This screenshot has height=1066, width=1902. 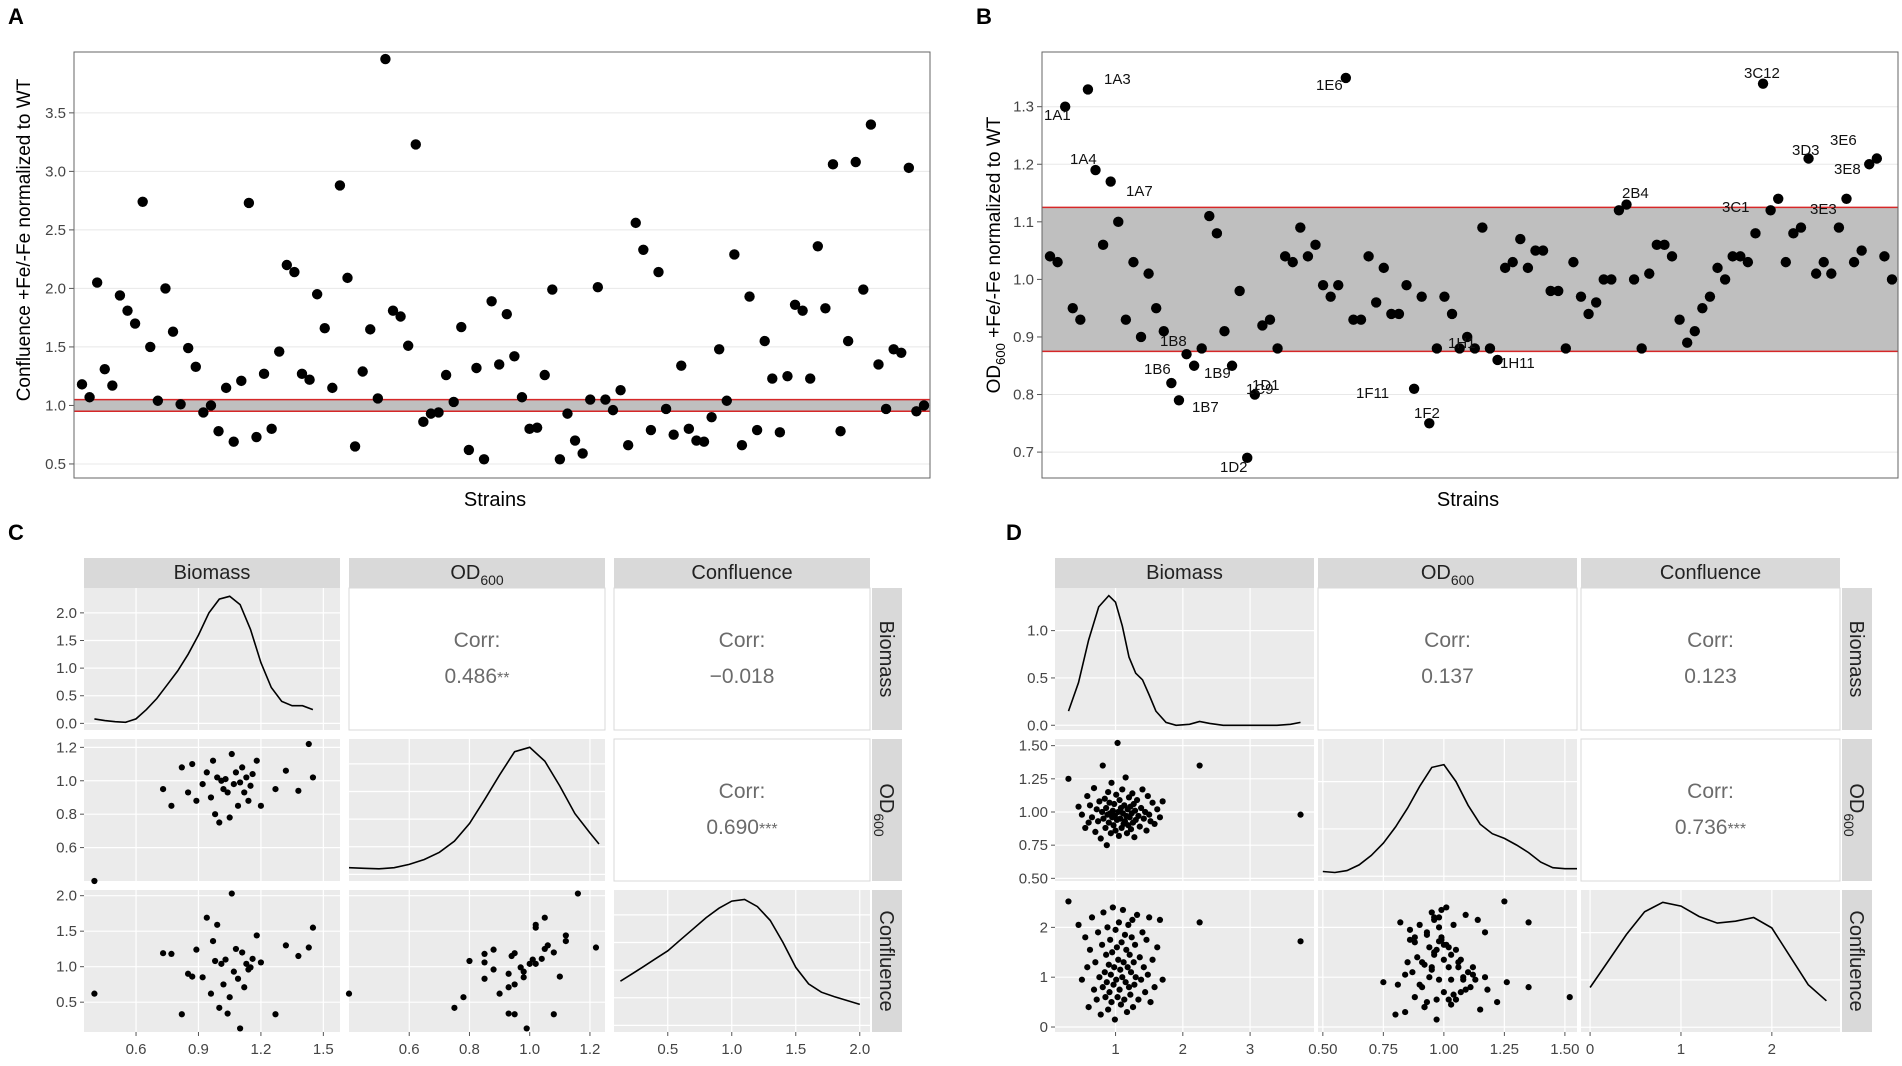 I want to click on y-tick-label: 0.7, so click(x=1023, y=452).